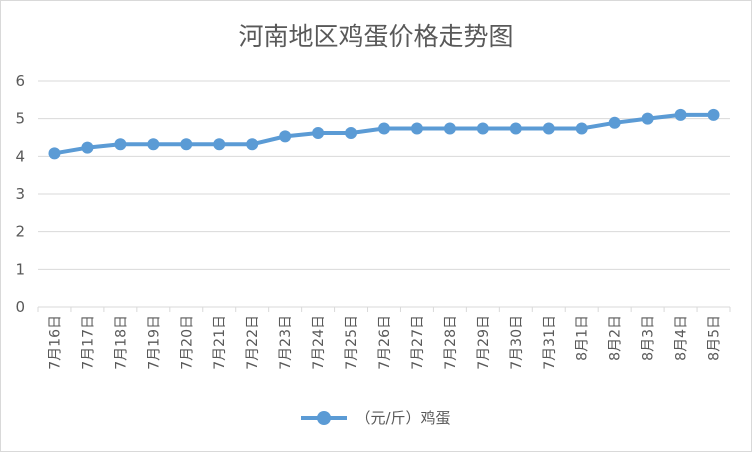 The width and height of the screenshot is (752, 452). Describe the element at coordinates (517, 342) in the screenshot. I see `x-tick-label: 7月30日` at that location.